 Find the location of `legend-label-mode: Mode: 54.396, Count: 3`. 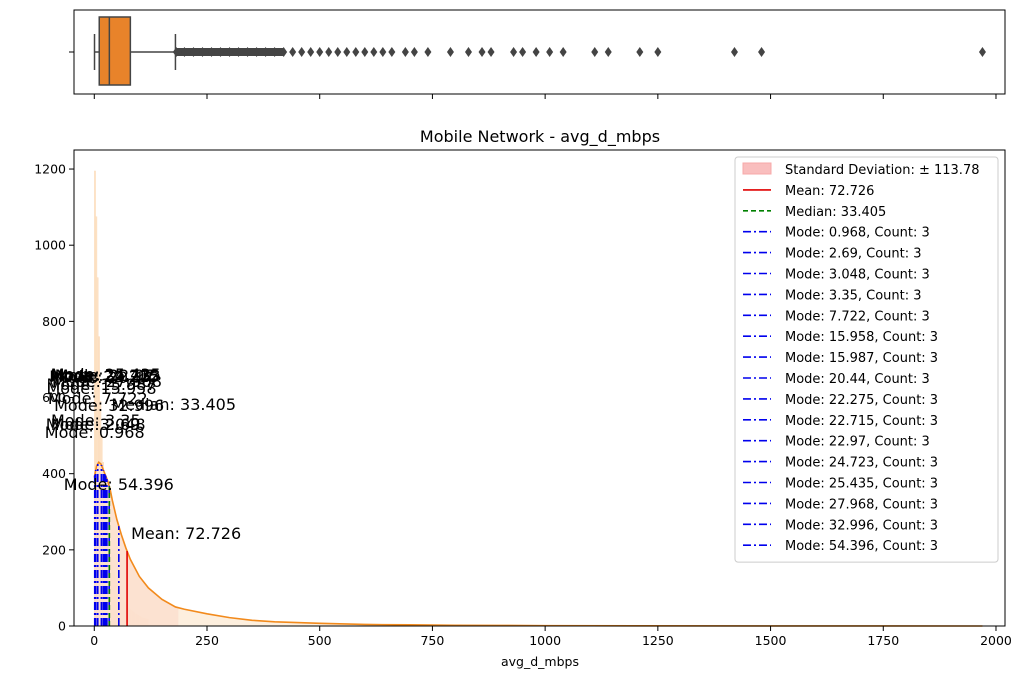

legend-label-mode: Mode: 54.396, Count: 3 is located at coordinates (861, 546).